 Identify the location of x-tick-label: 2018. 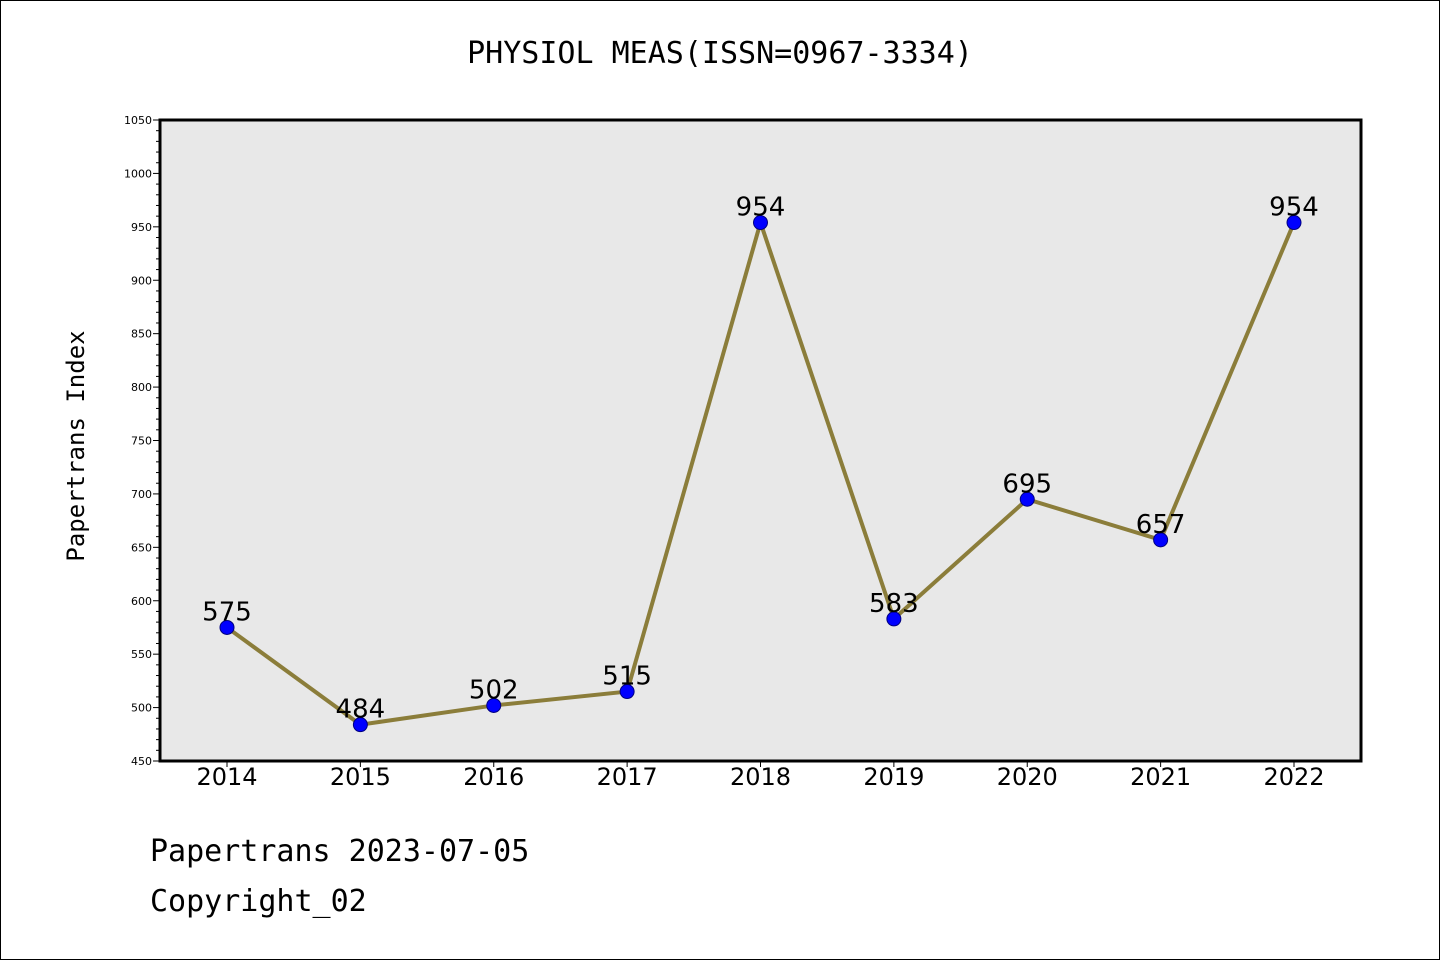
(760, 777).